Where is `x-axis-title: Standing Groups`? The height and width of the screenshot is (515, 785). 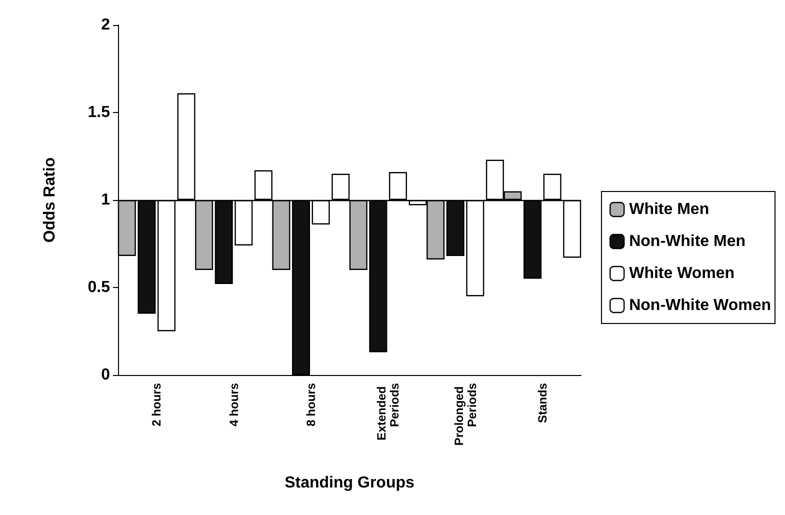
x-axis-title: Standing Groups is located at coordinates (349, 483).